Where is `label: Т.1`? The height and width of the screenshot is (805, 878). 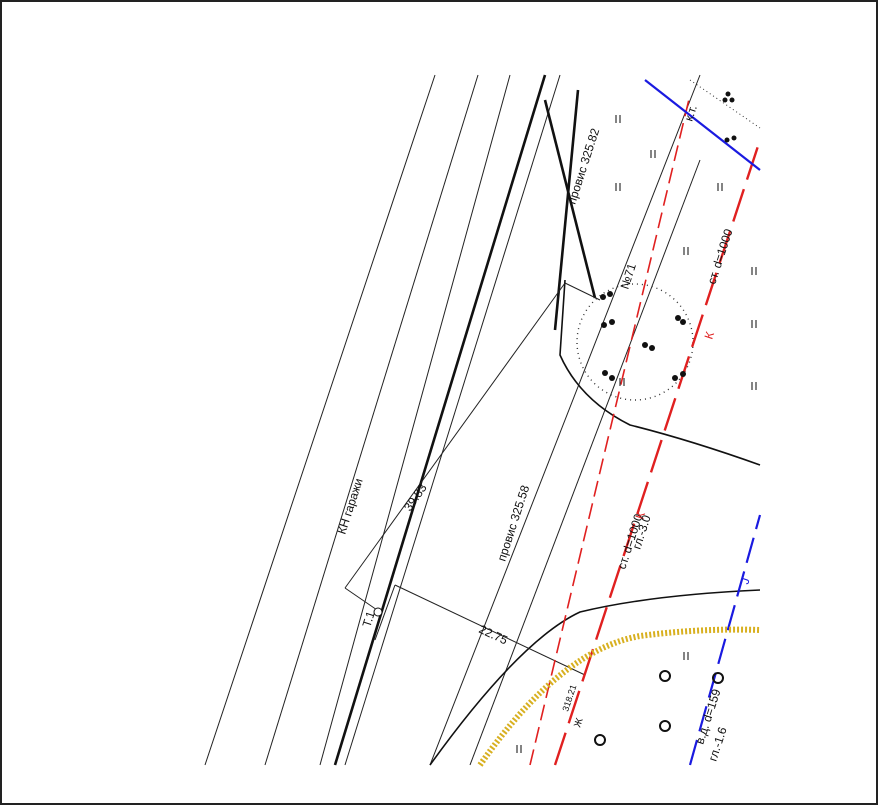
label: Т.1 is located at coordinates (369, 619).